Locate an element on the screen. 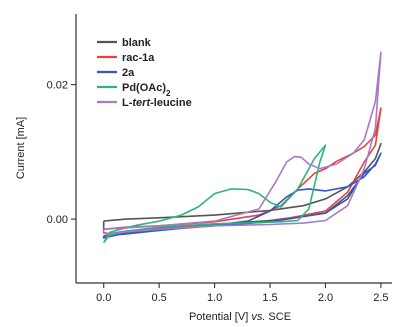 This screenshot has width=395, height=327. x-tick-label: 2.5 is located at coordinates (380, 298).